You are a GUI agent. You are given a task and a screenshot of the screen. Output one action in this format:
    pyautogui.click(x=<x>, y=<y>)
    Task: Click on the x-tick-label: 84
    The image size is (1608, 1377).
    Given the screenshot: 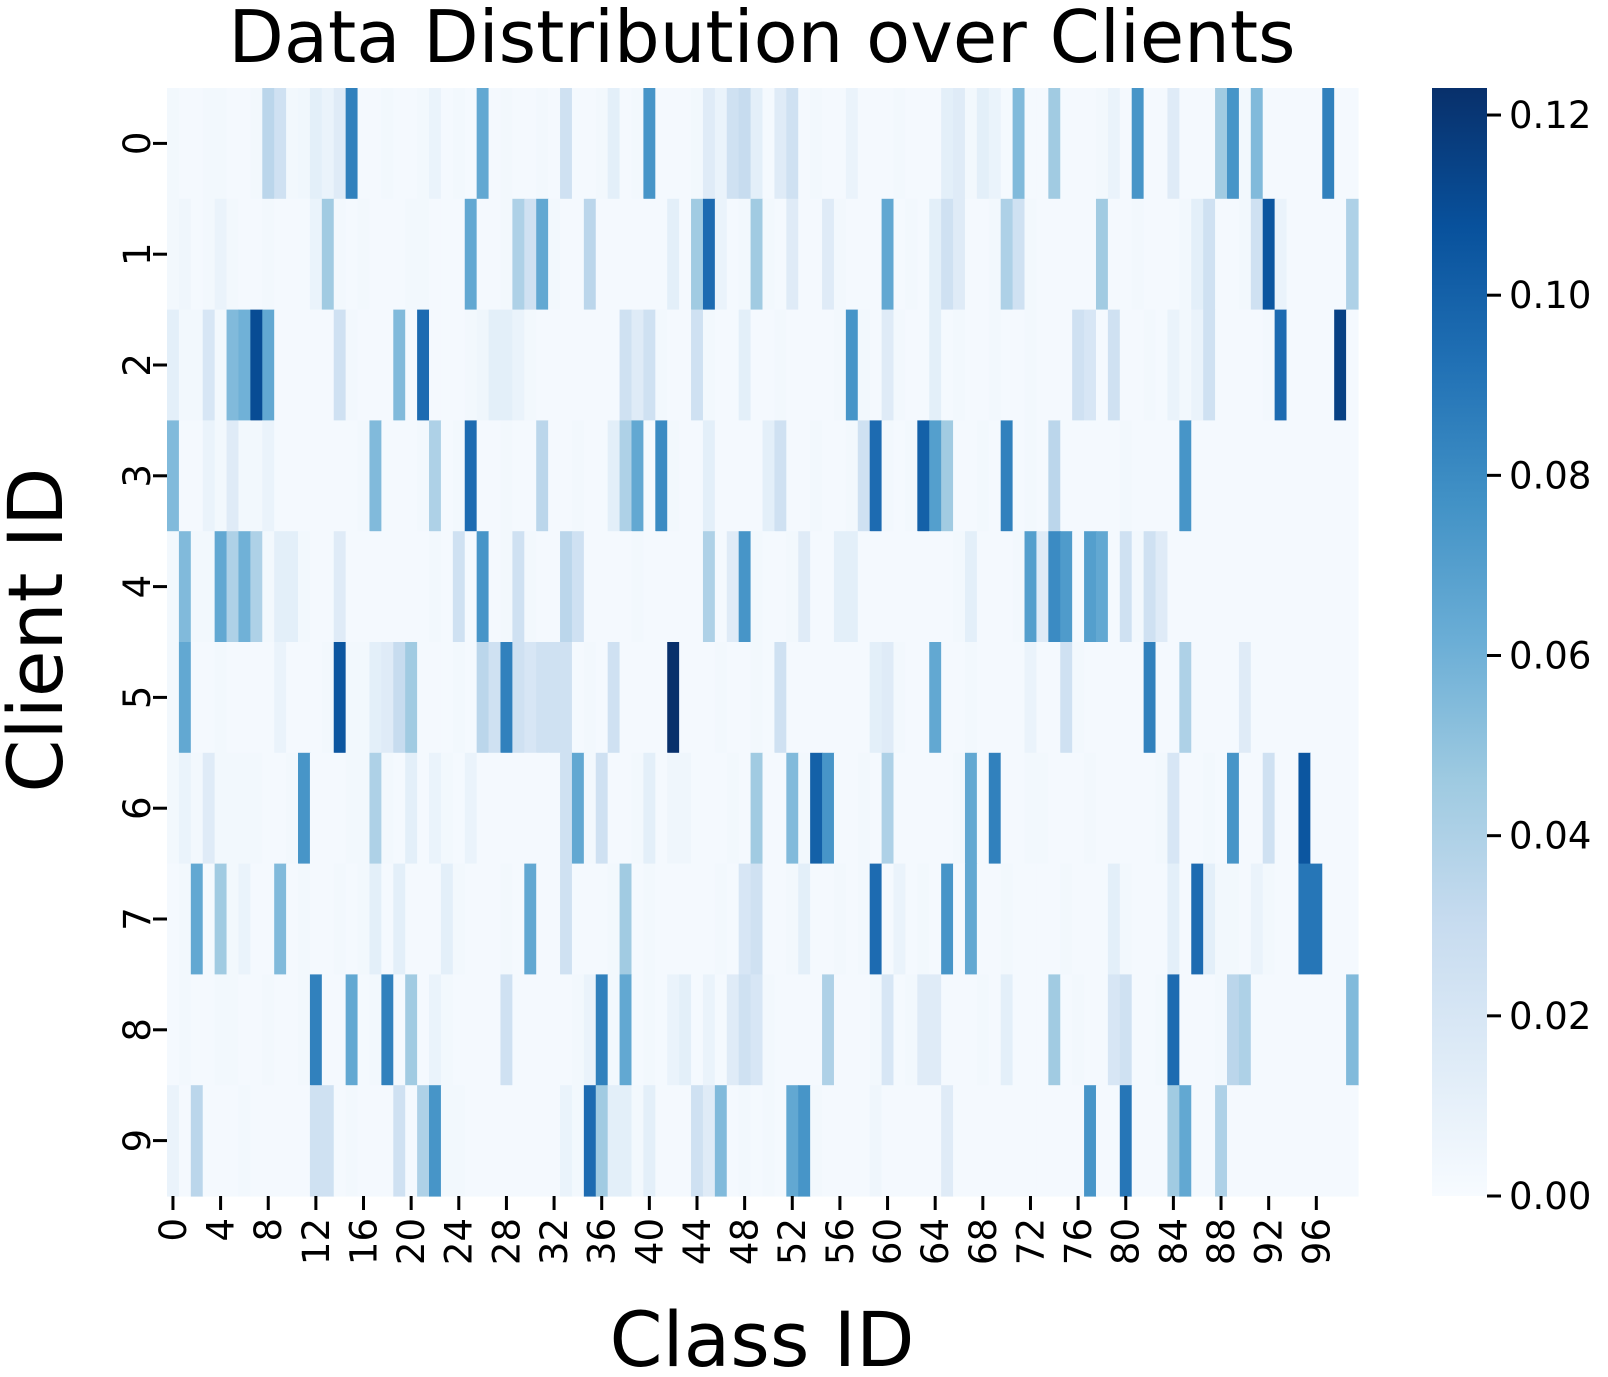 What is the action you would take?
    pyautogui.click(x=1173, y=1241)
    